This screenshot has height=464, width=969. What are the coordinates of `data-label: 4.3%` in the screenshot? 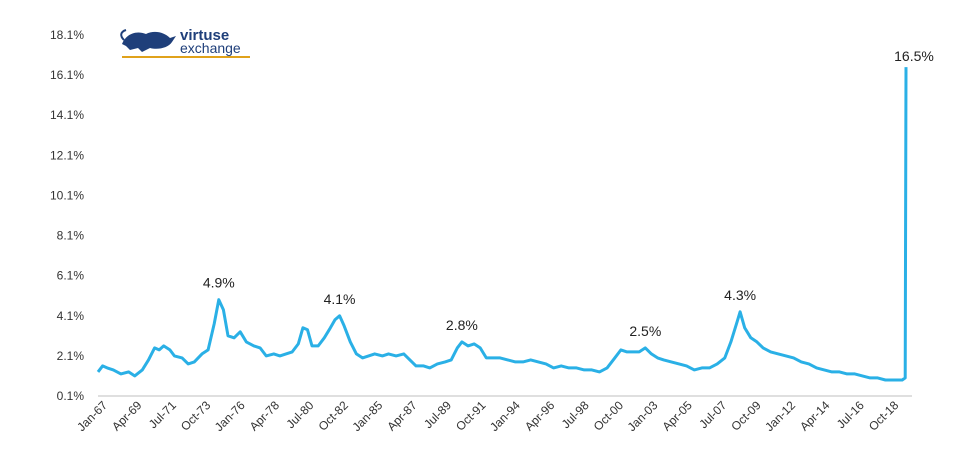 It's located at (740, 295).